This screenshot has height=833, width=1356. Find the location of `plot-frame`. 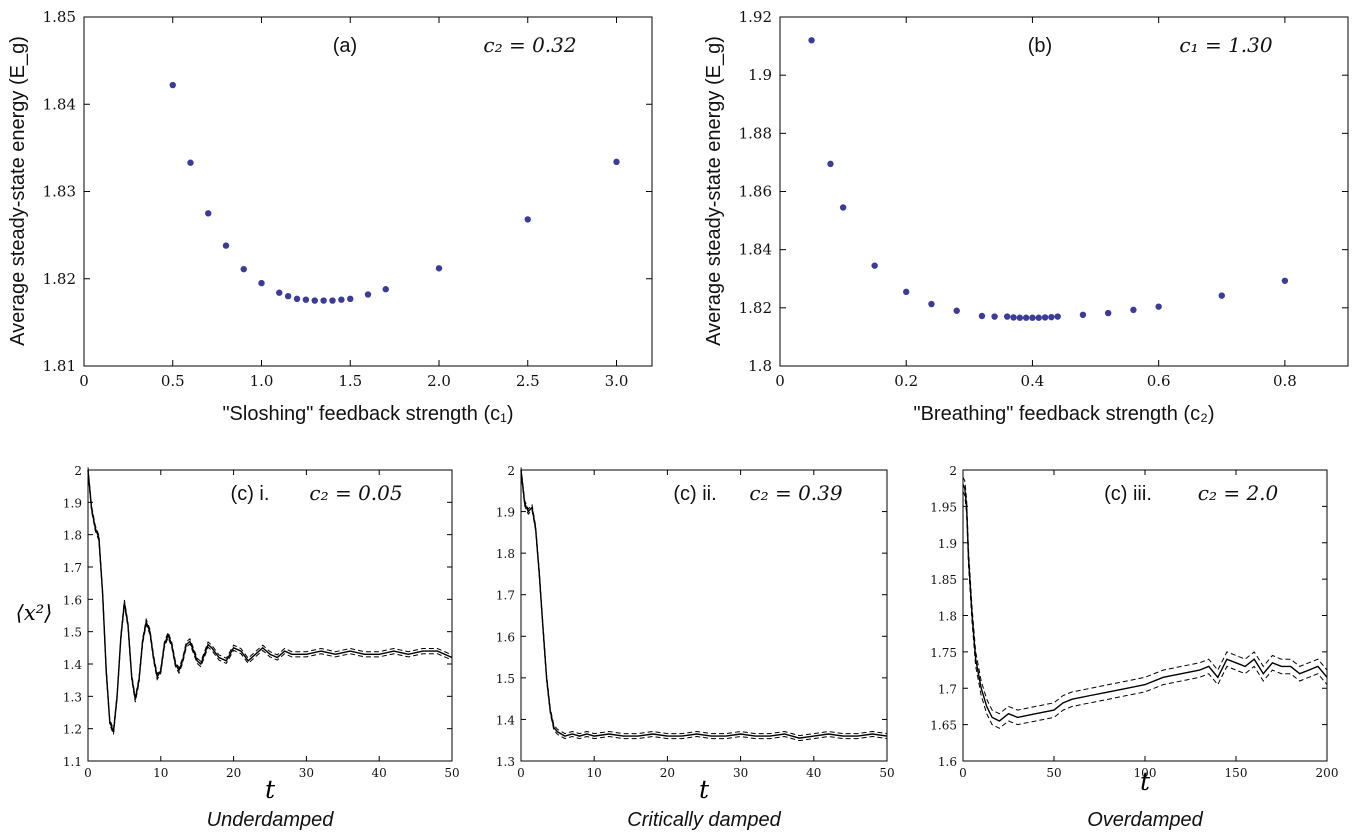

plot-frame is located at coordinates (704, 615).